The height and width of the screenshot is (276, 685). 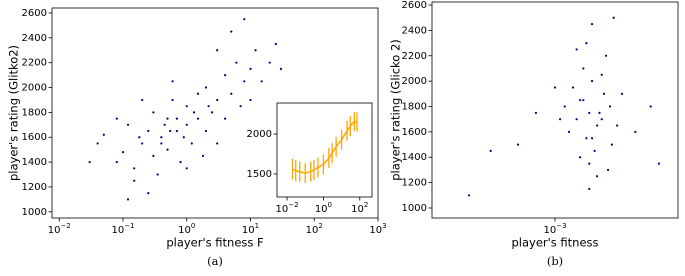 I want to click on y-axis-label: player's rating (Glitko2), so click(x=14, y=113).